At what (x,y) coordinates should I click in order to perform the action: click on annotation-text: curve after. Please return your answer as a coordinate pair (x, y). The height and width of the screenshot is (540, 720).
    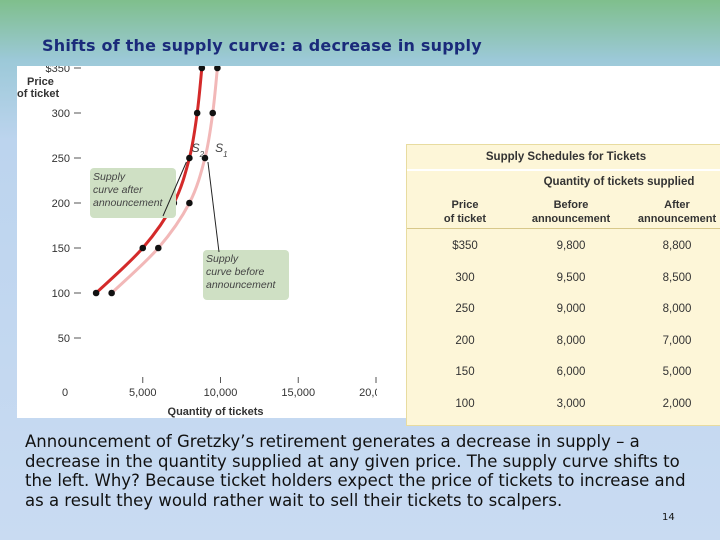
    Looking at the image, I should click on (118, 190).